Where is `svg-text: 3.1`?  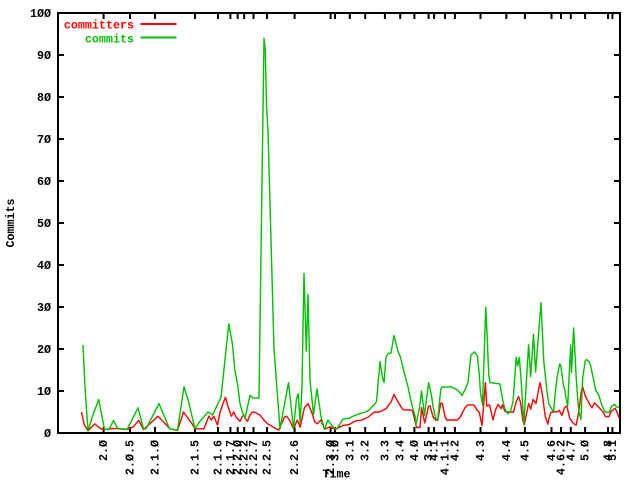 svg-text: 3.1 is located at coordinates (350, 450).